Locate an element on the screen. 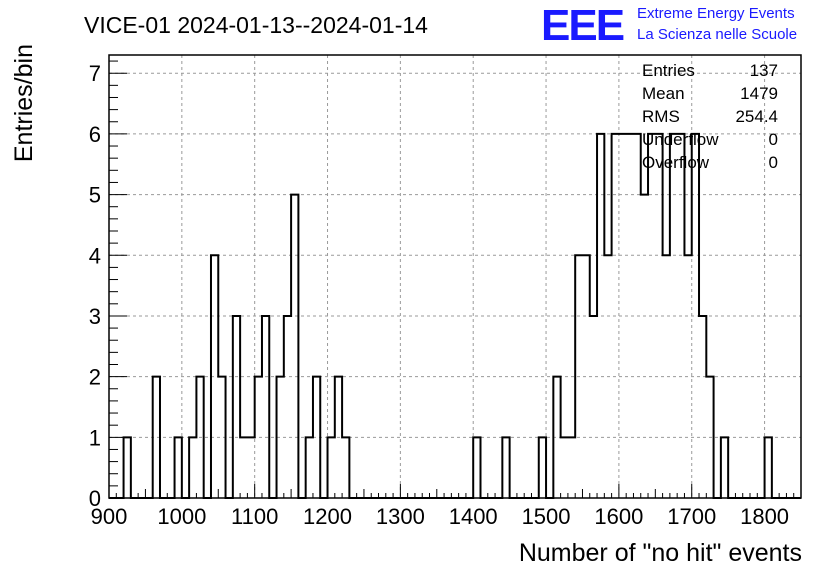 This screenshot has height=572, width=836. logo-line-1: Extreme Energy Events is located at coordinates (716, 13).